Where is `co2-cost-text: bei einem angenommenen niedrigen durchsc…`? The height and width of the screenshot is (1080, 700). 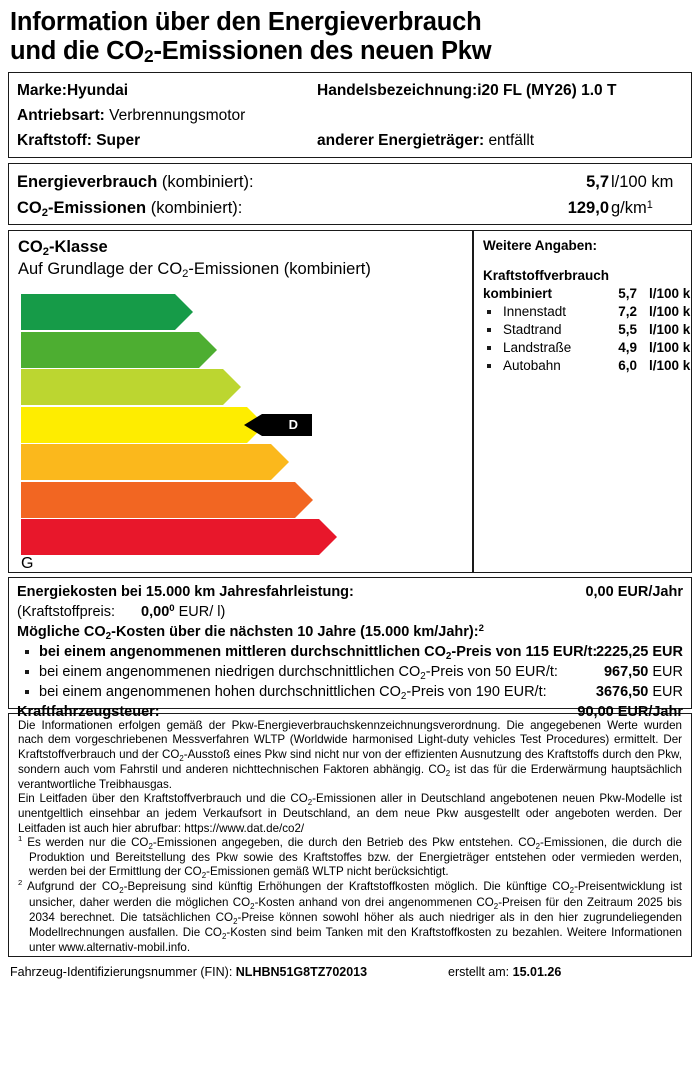 co2-cost-text: bei einem angenommenen niedrigen durchsc… is located at coordinates (298, 673).